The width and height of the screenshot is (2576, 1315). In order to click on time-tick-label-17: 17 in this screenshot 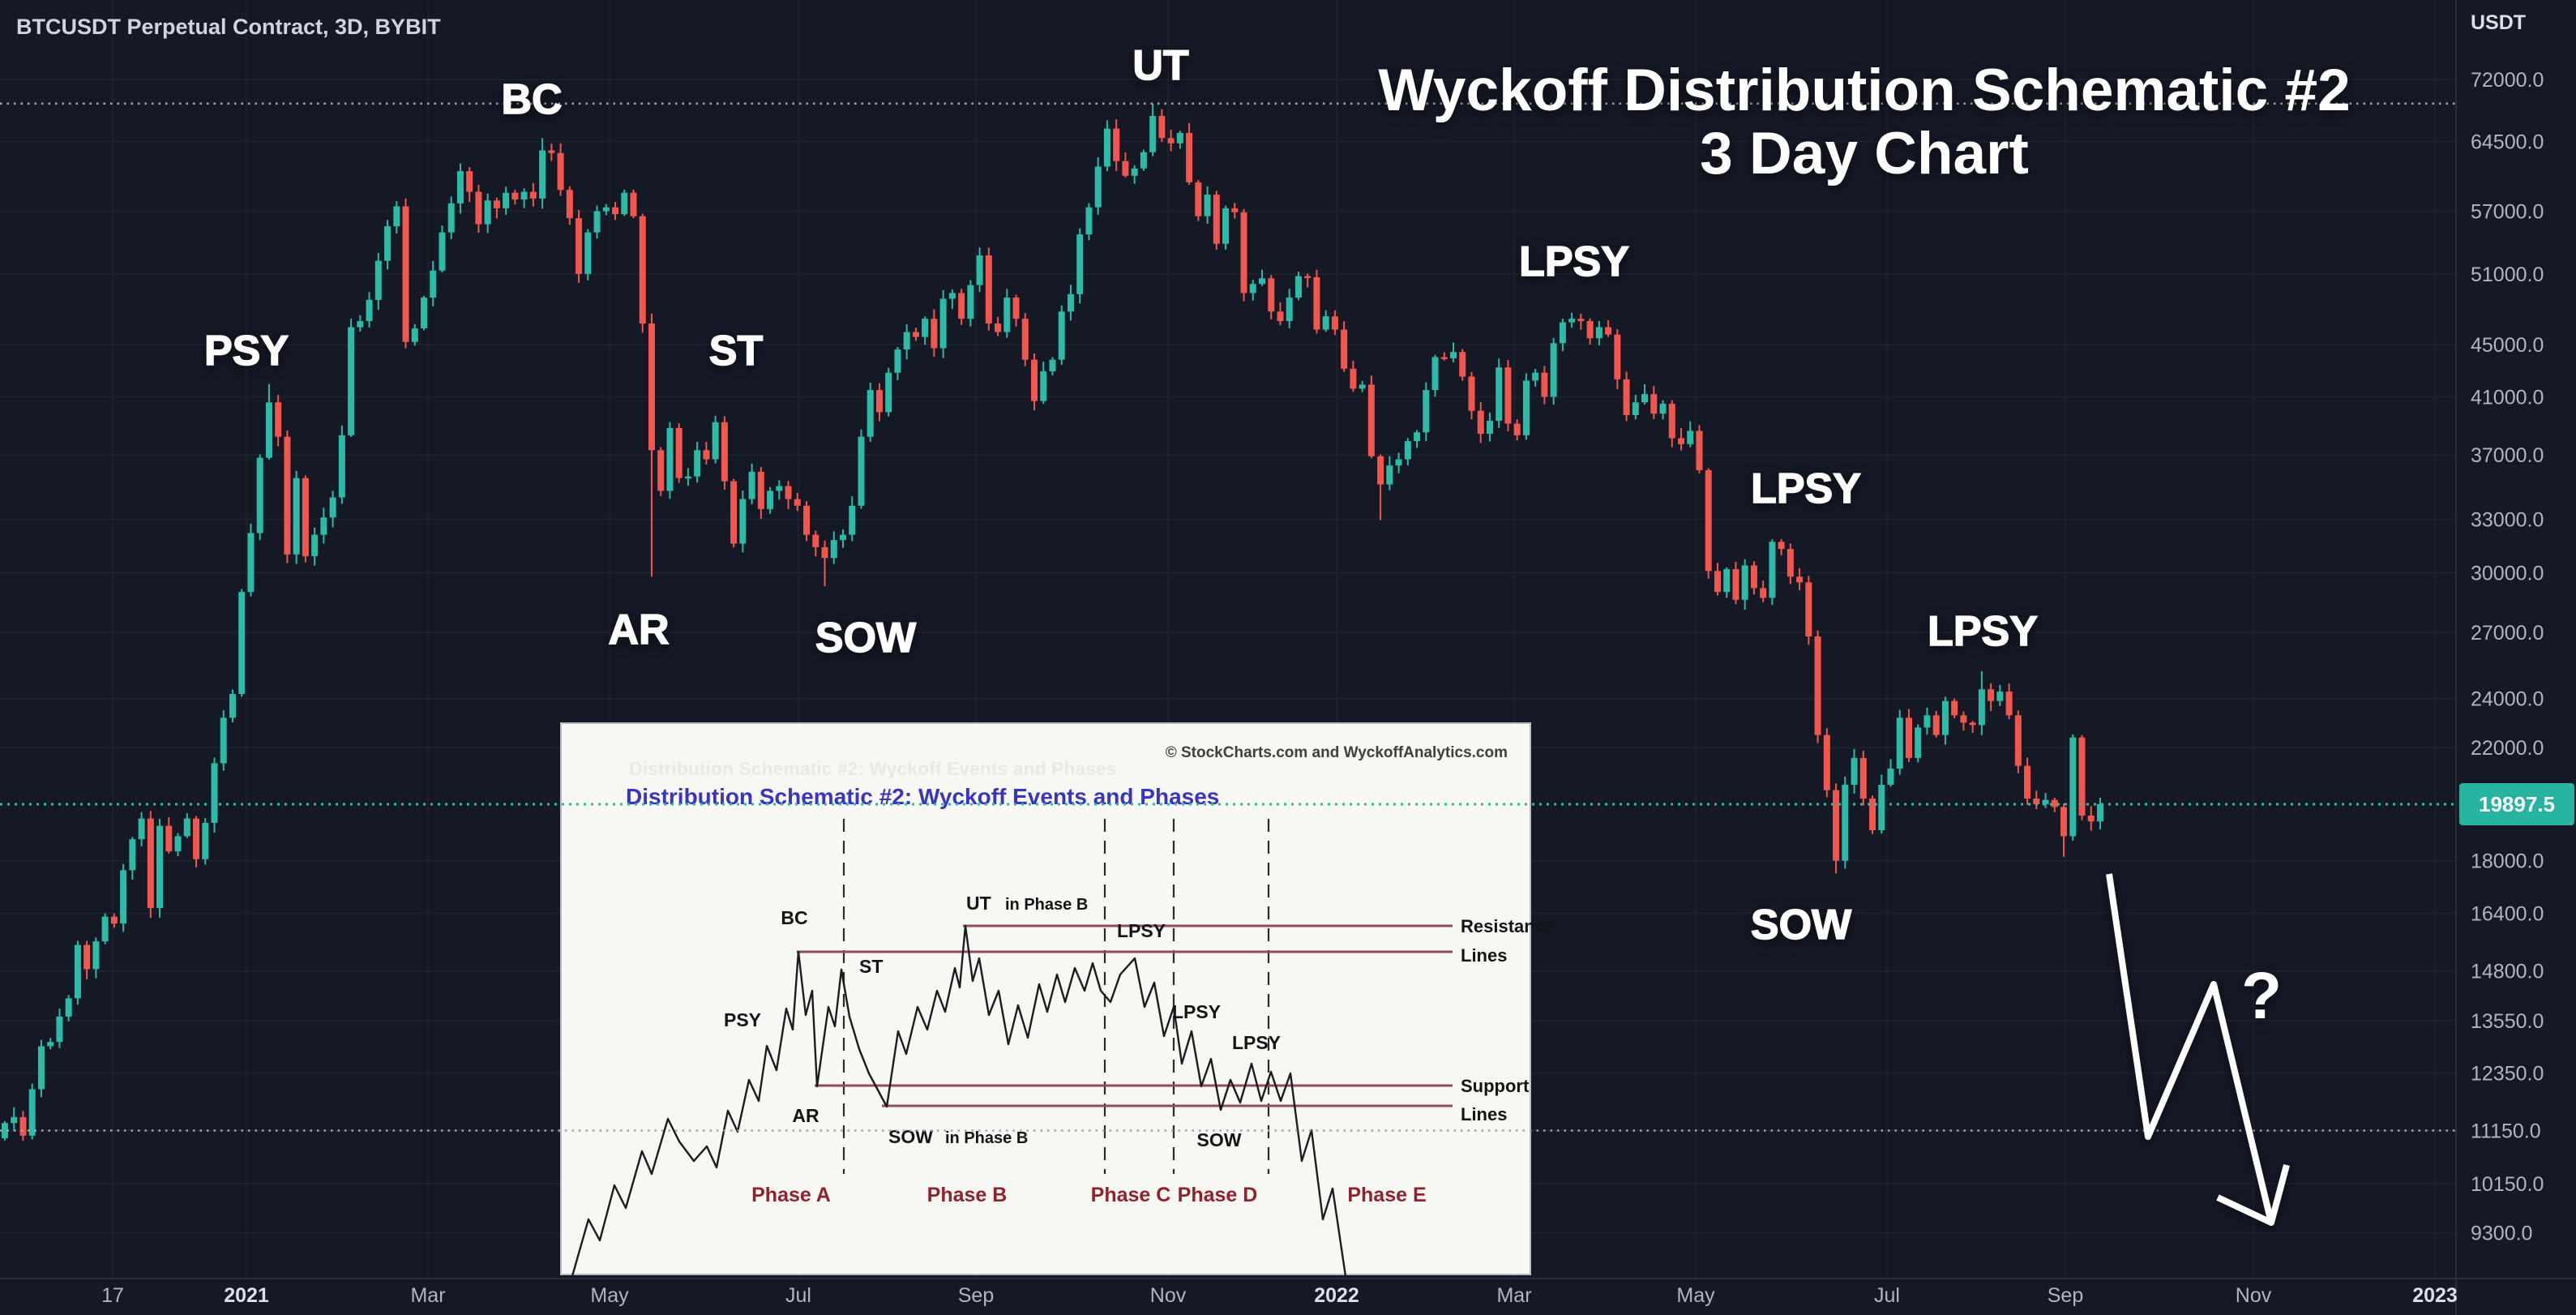, I will do `click(112, 1295)`.